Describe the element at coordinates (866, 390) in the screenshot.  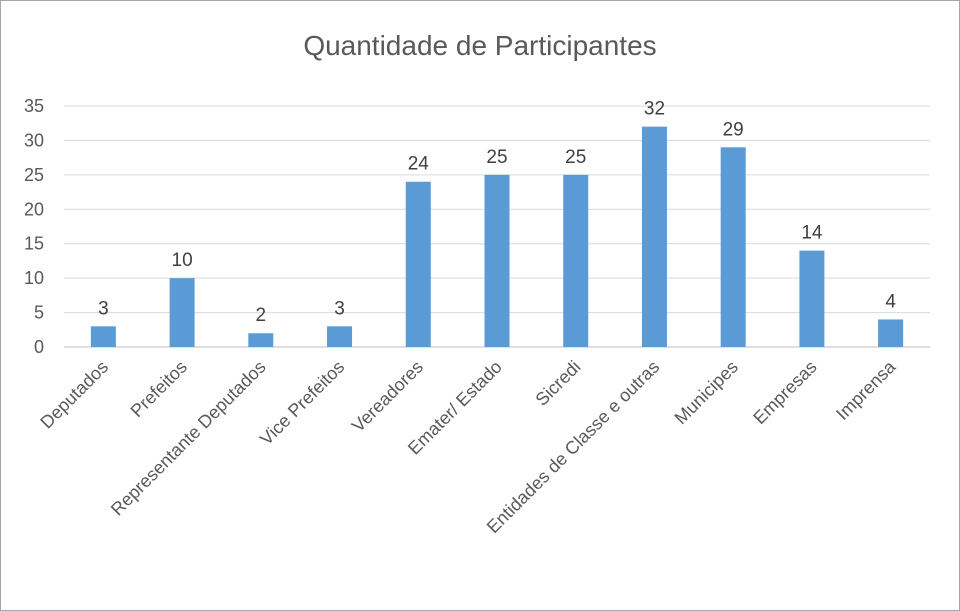
I see `x-tick-label: Imprensa` at that location.